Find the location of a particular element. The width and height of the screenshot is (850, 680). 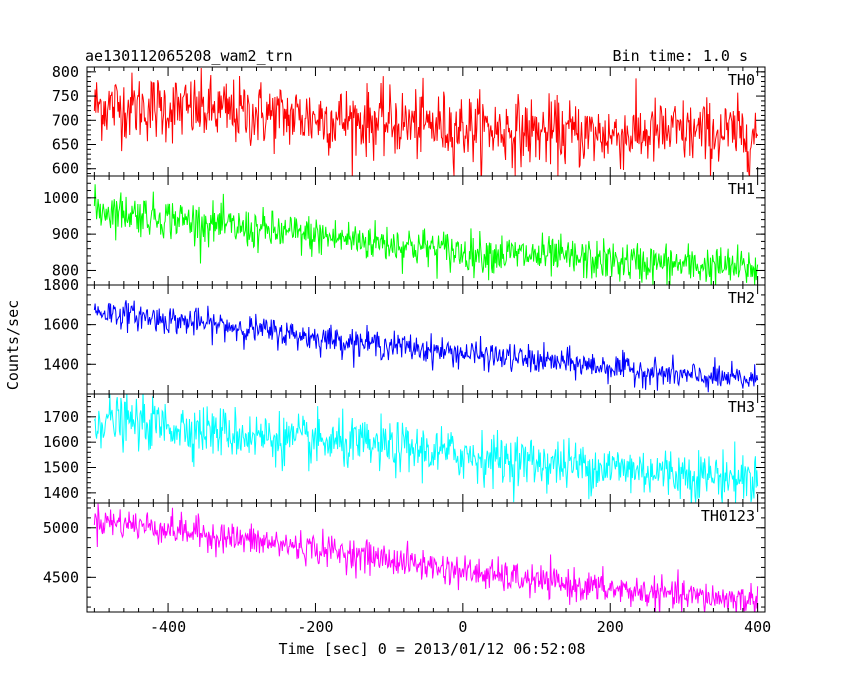

y-tick-label: 1500 is located at coordinates (61, 468).